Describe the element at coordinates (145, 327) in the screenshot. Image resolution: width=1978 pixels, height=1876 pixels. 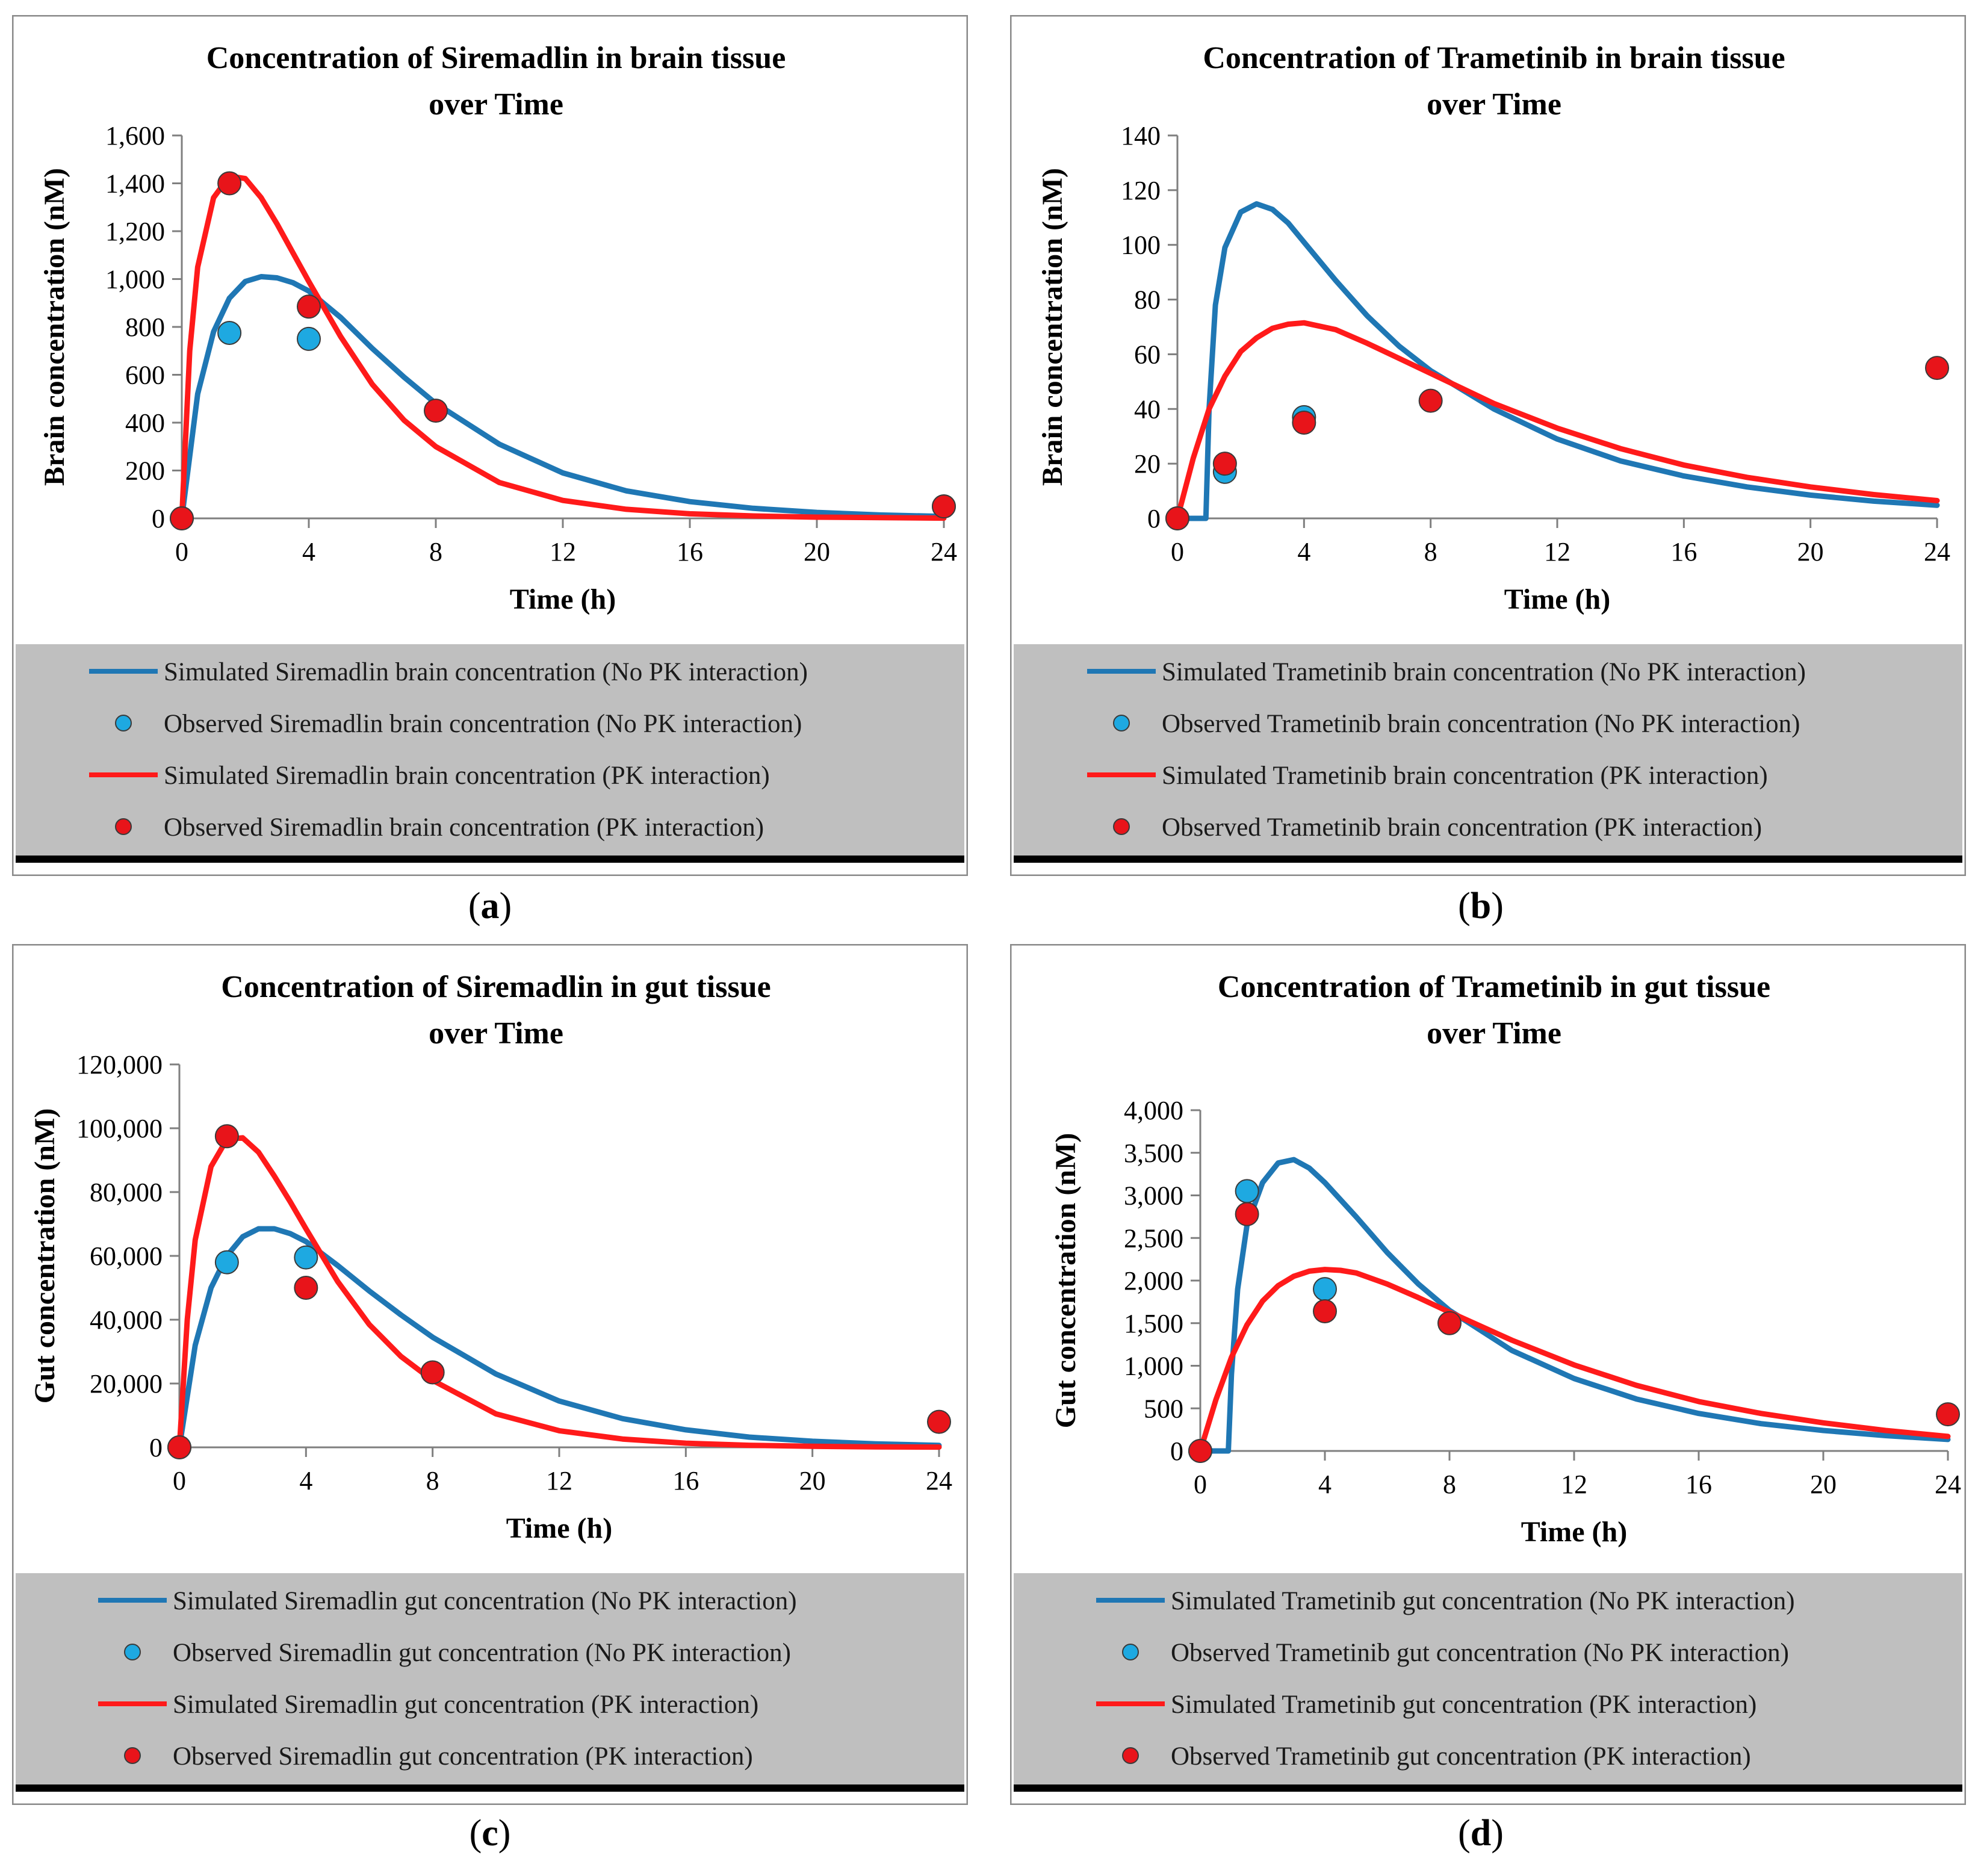
I see `y-tick-label: 800` at that location.